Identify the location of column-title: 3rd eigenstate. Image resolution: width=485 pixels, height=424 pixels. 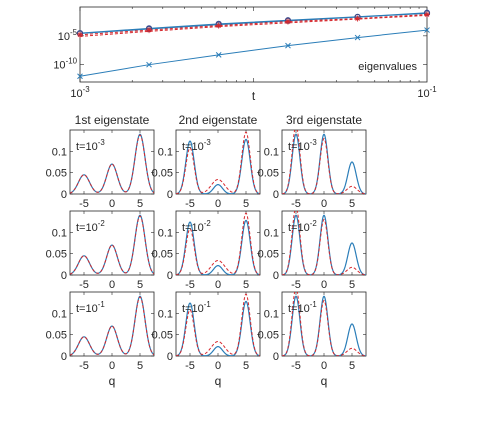
(324, 120).